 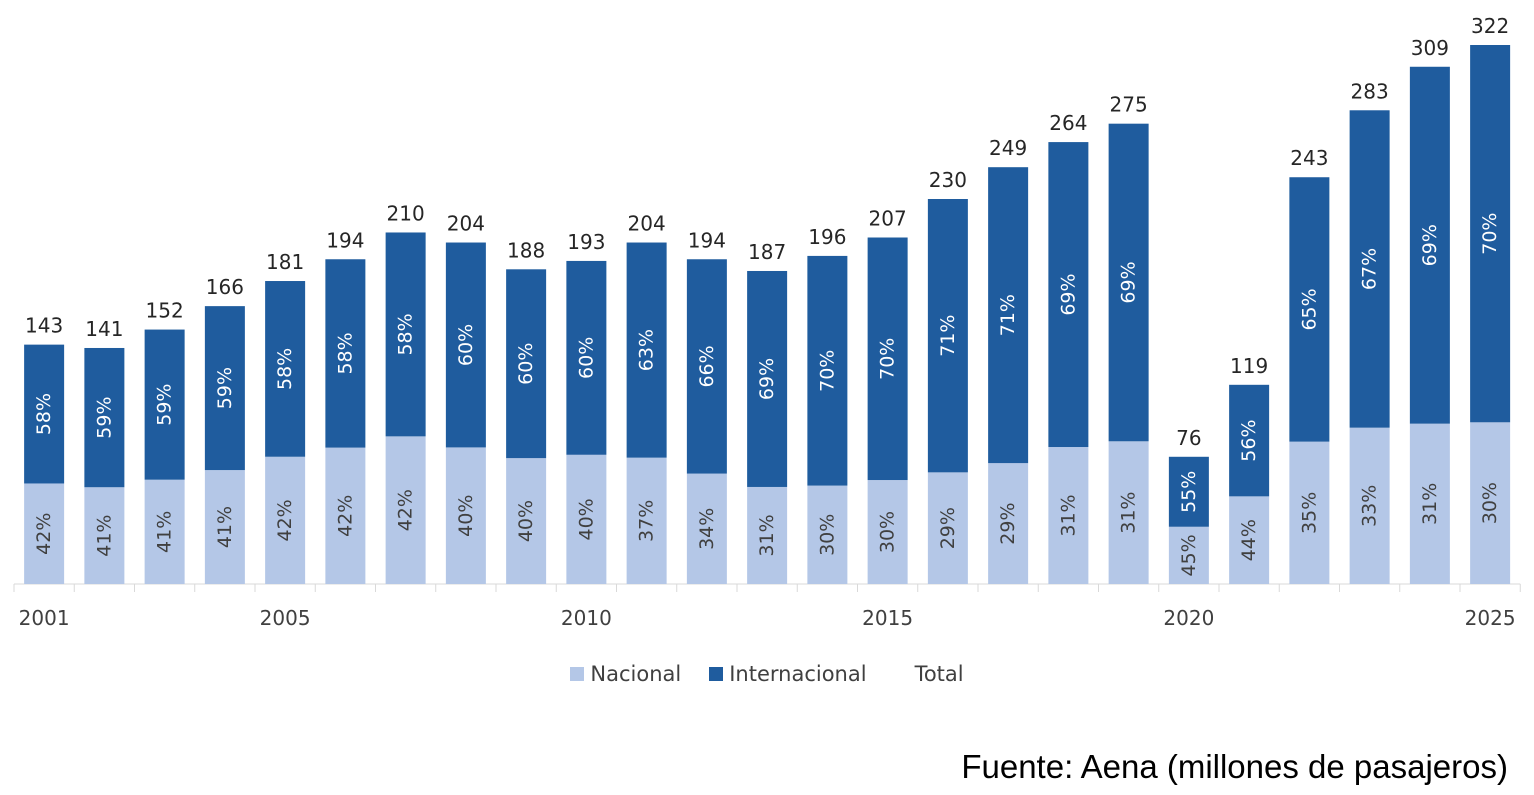 What do you see at coordinates (104, 329) in the screenshot?
I see `label-total: 141` at bounding box center [104, 329].